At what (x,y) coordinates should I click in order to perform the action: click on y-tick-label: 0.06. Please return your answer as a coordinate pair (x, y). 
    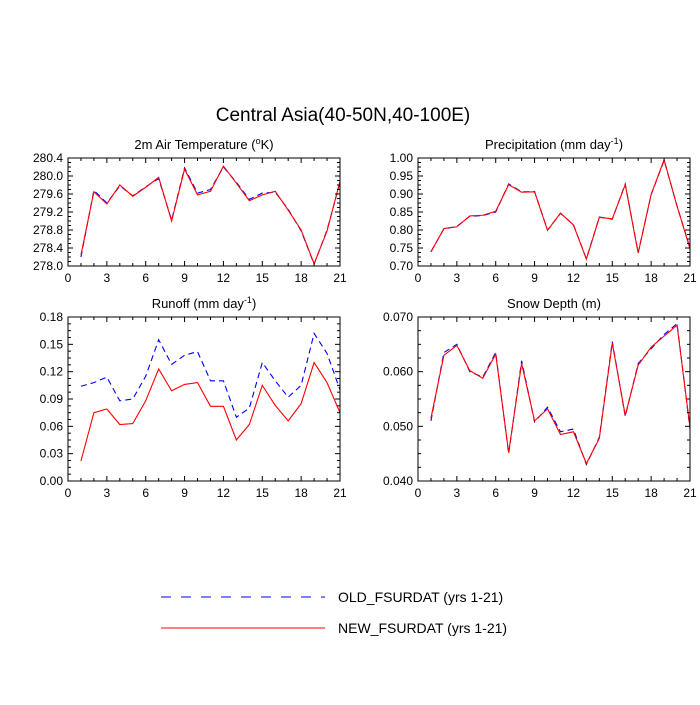
    Looking at the image, I should click on (52, 426).